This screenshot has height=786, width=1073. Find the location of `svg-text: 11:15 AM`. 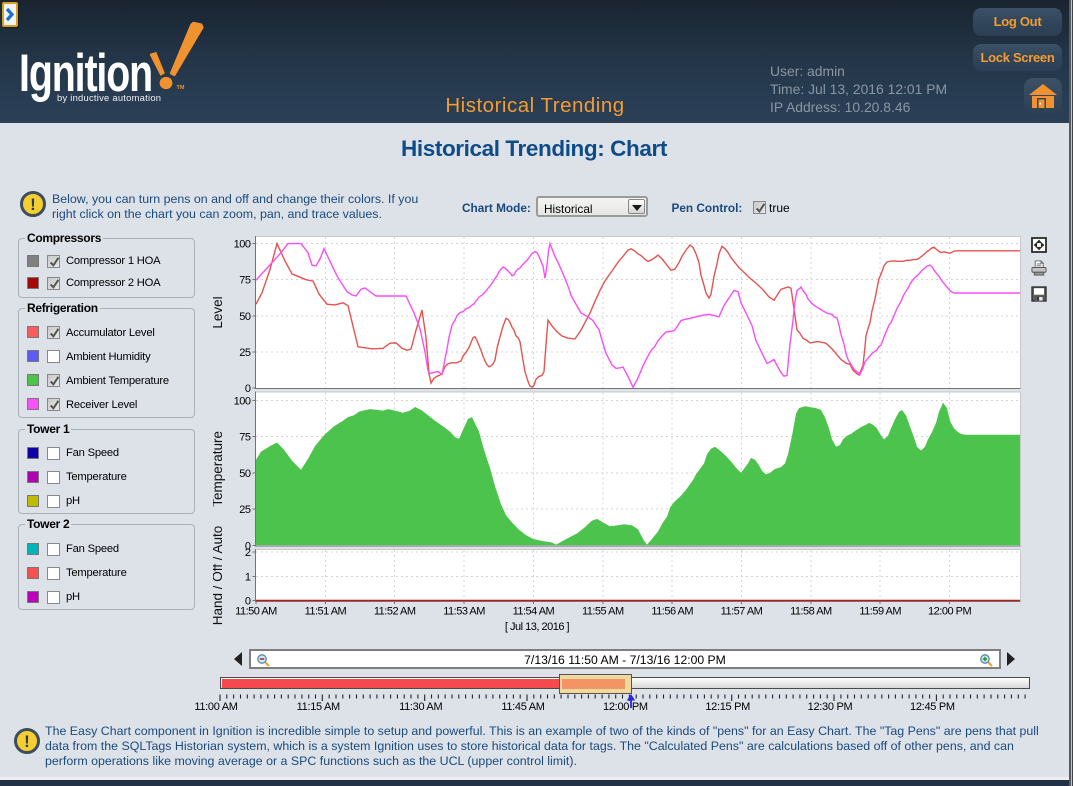

svg-text: 11:15 AM is located at coordinates (318, 707).